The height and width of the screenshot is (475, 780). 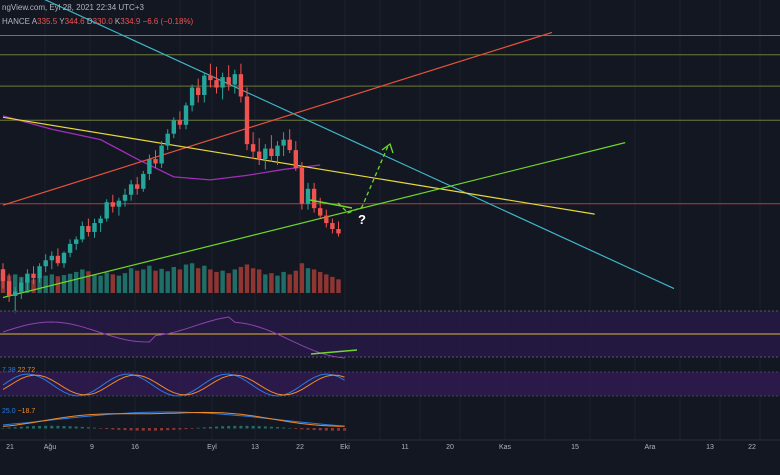 What do you see at coordinates (102, 21) in the screenshot?
I see `ohlc-low: 330.0` at bounding box center [102, 21].